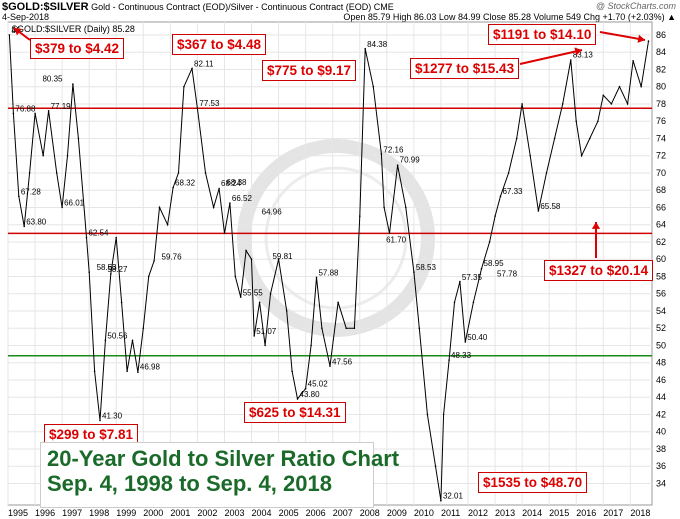 The image size is (680, 519). Describe the element at coordinates (661, 104) in the screenshot. I see `y-tick-label: 78` at that location.